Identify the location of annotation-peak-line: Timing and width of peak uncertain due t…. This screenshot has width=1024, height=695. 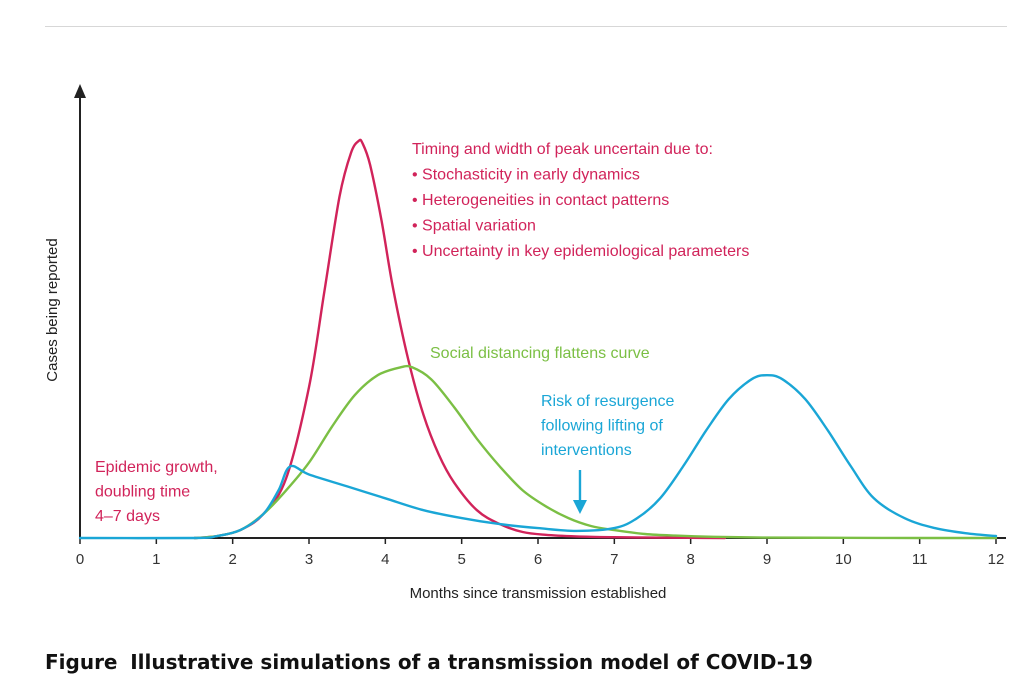
(562, 149).